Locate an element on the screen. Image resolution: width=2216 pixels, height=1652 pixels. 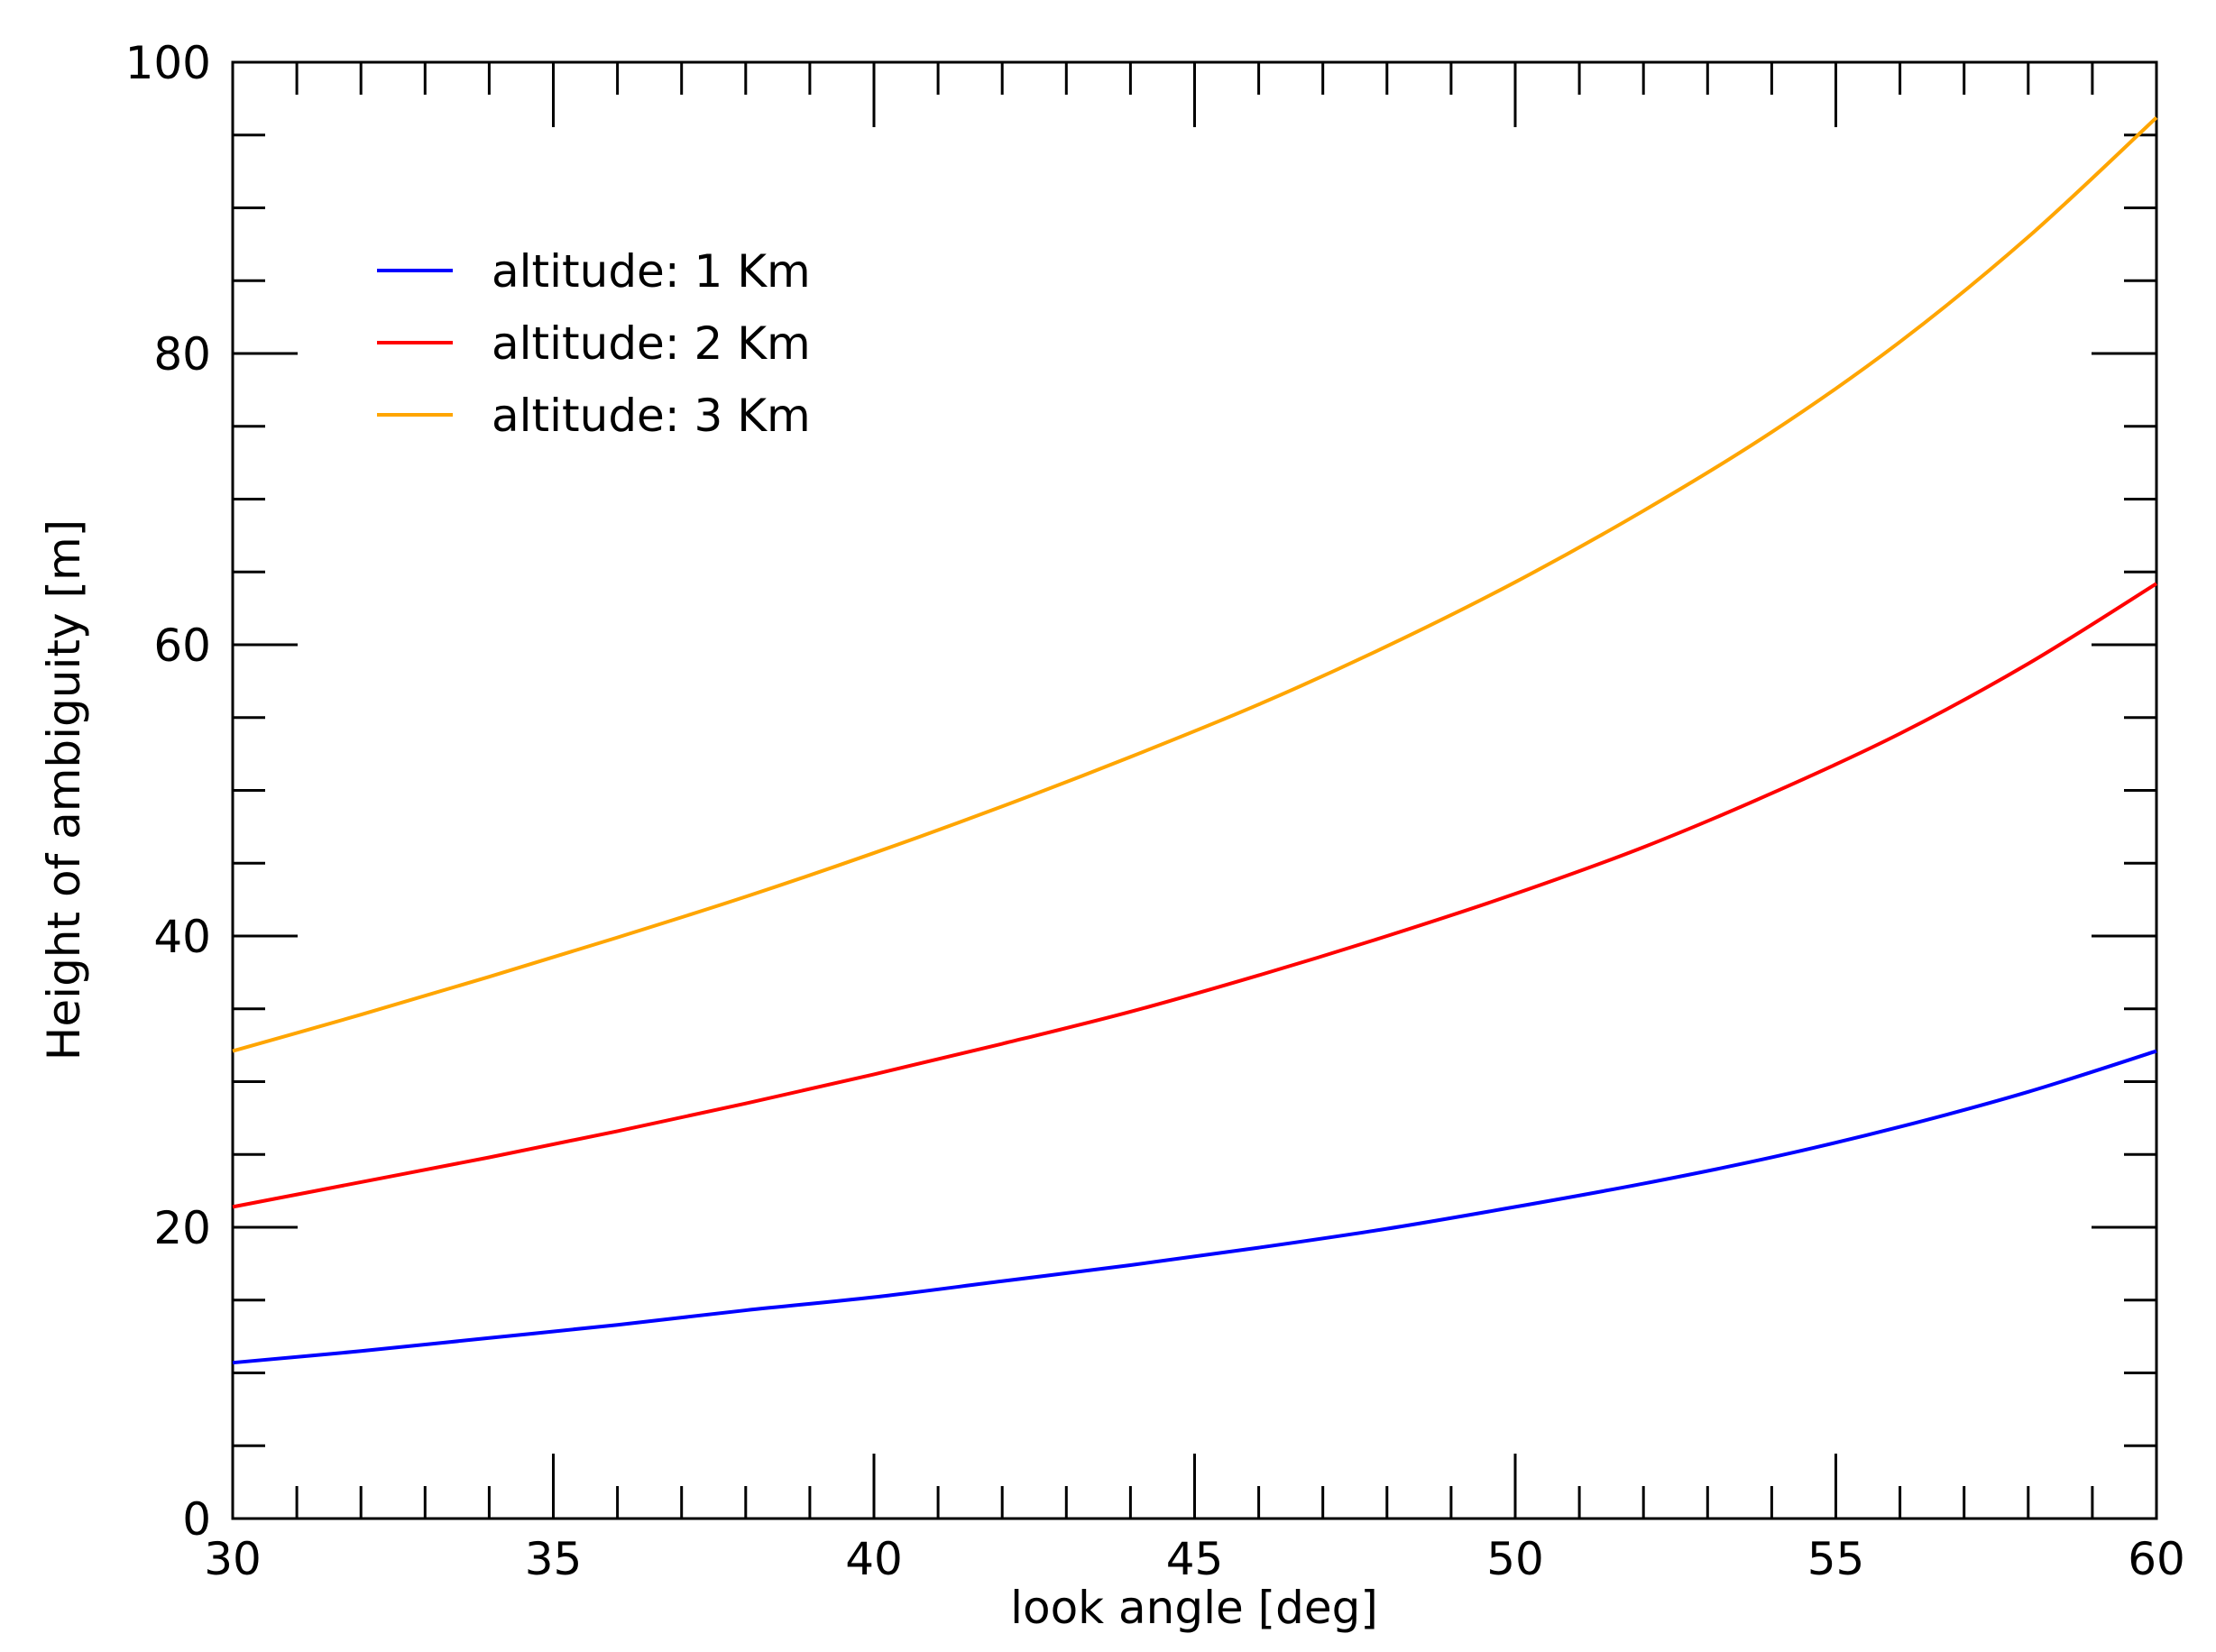
x-tick-label: 45 is located at coordinates (1195, 1559).